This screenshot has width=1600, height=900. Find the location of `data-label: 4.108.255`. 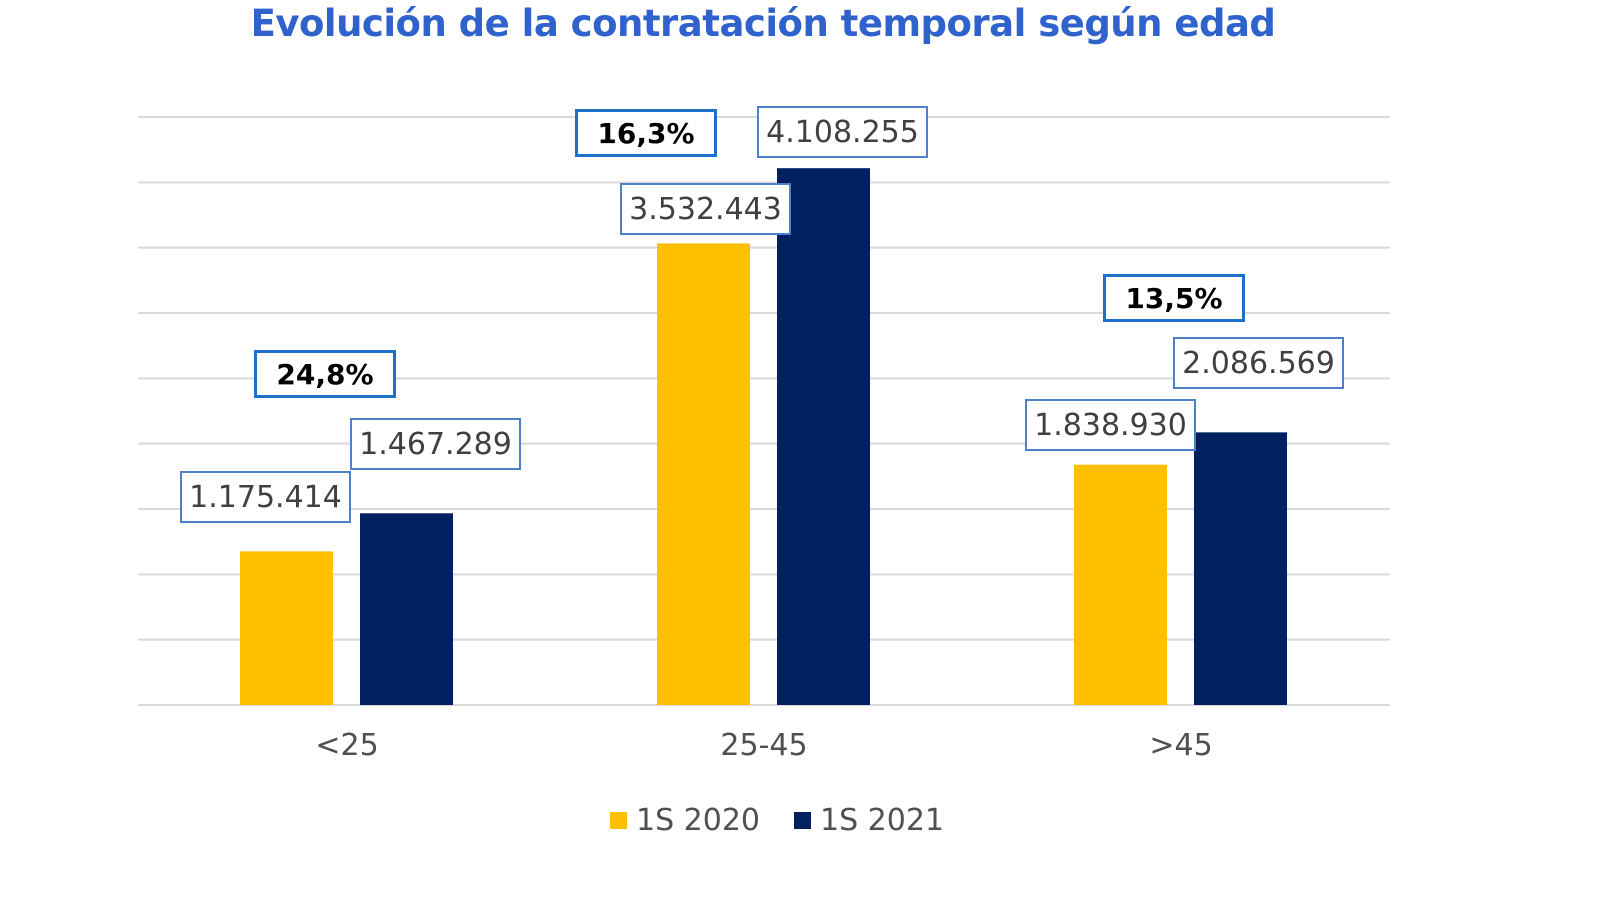

data-label: 4.108.255 is located at coordinates (842, 132).